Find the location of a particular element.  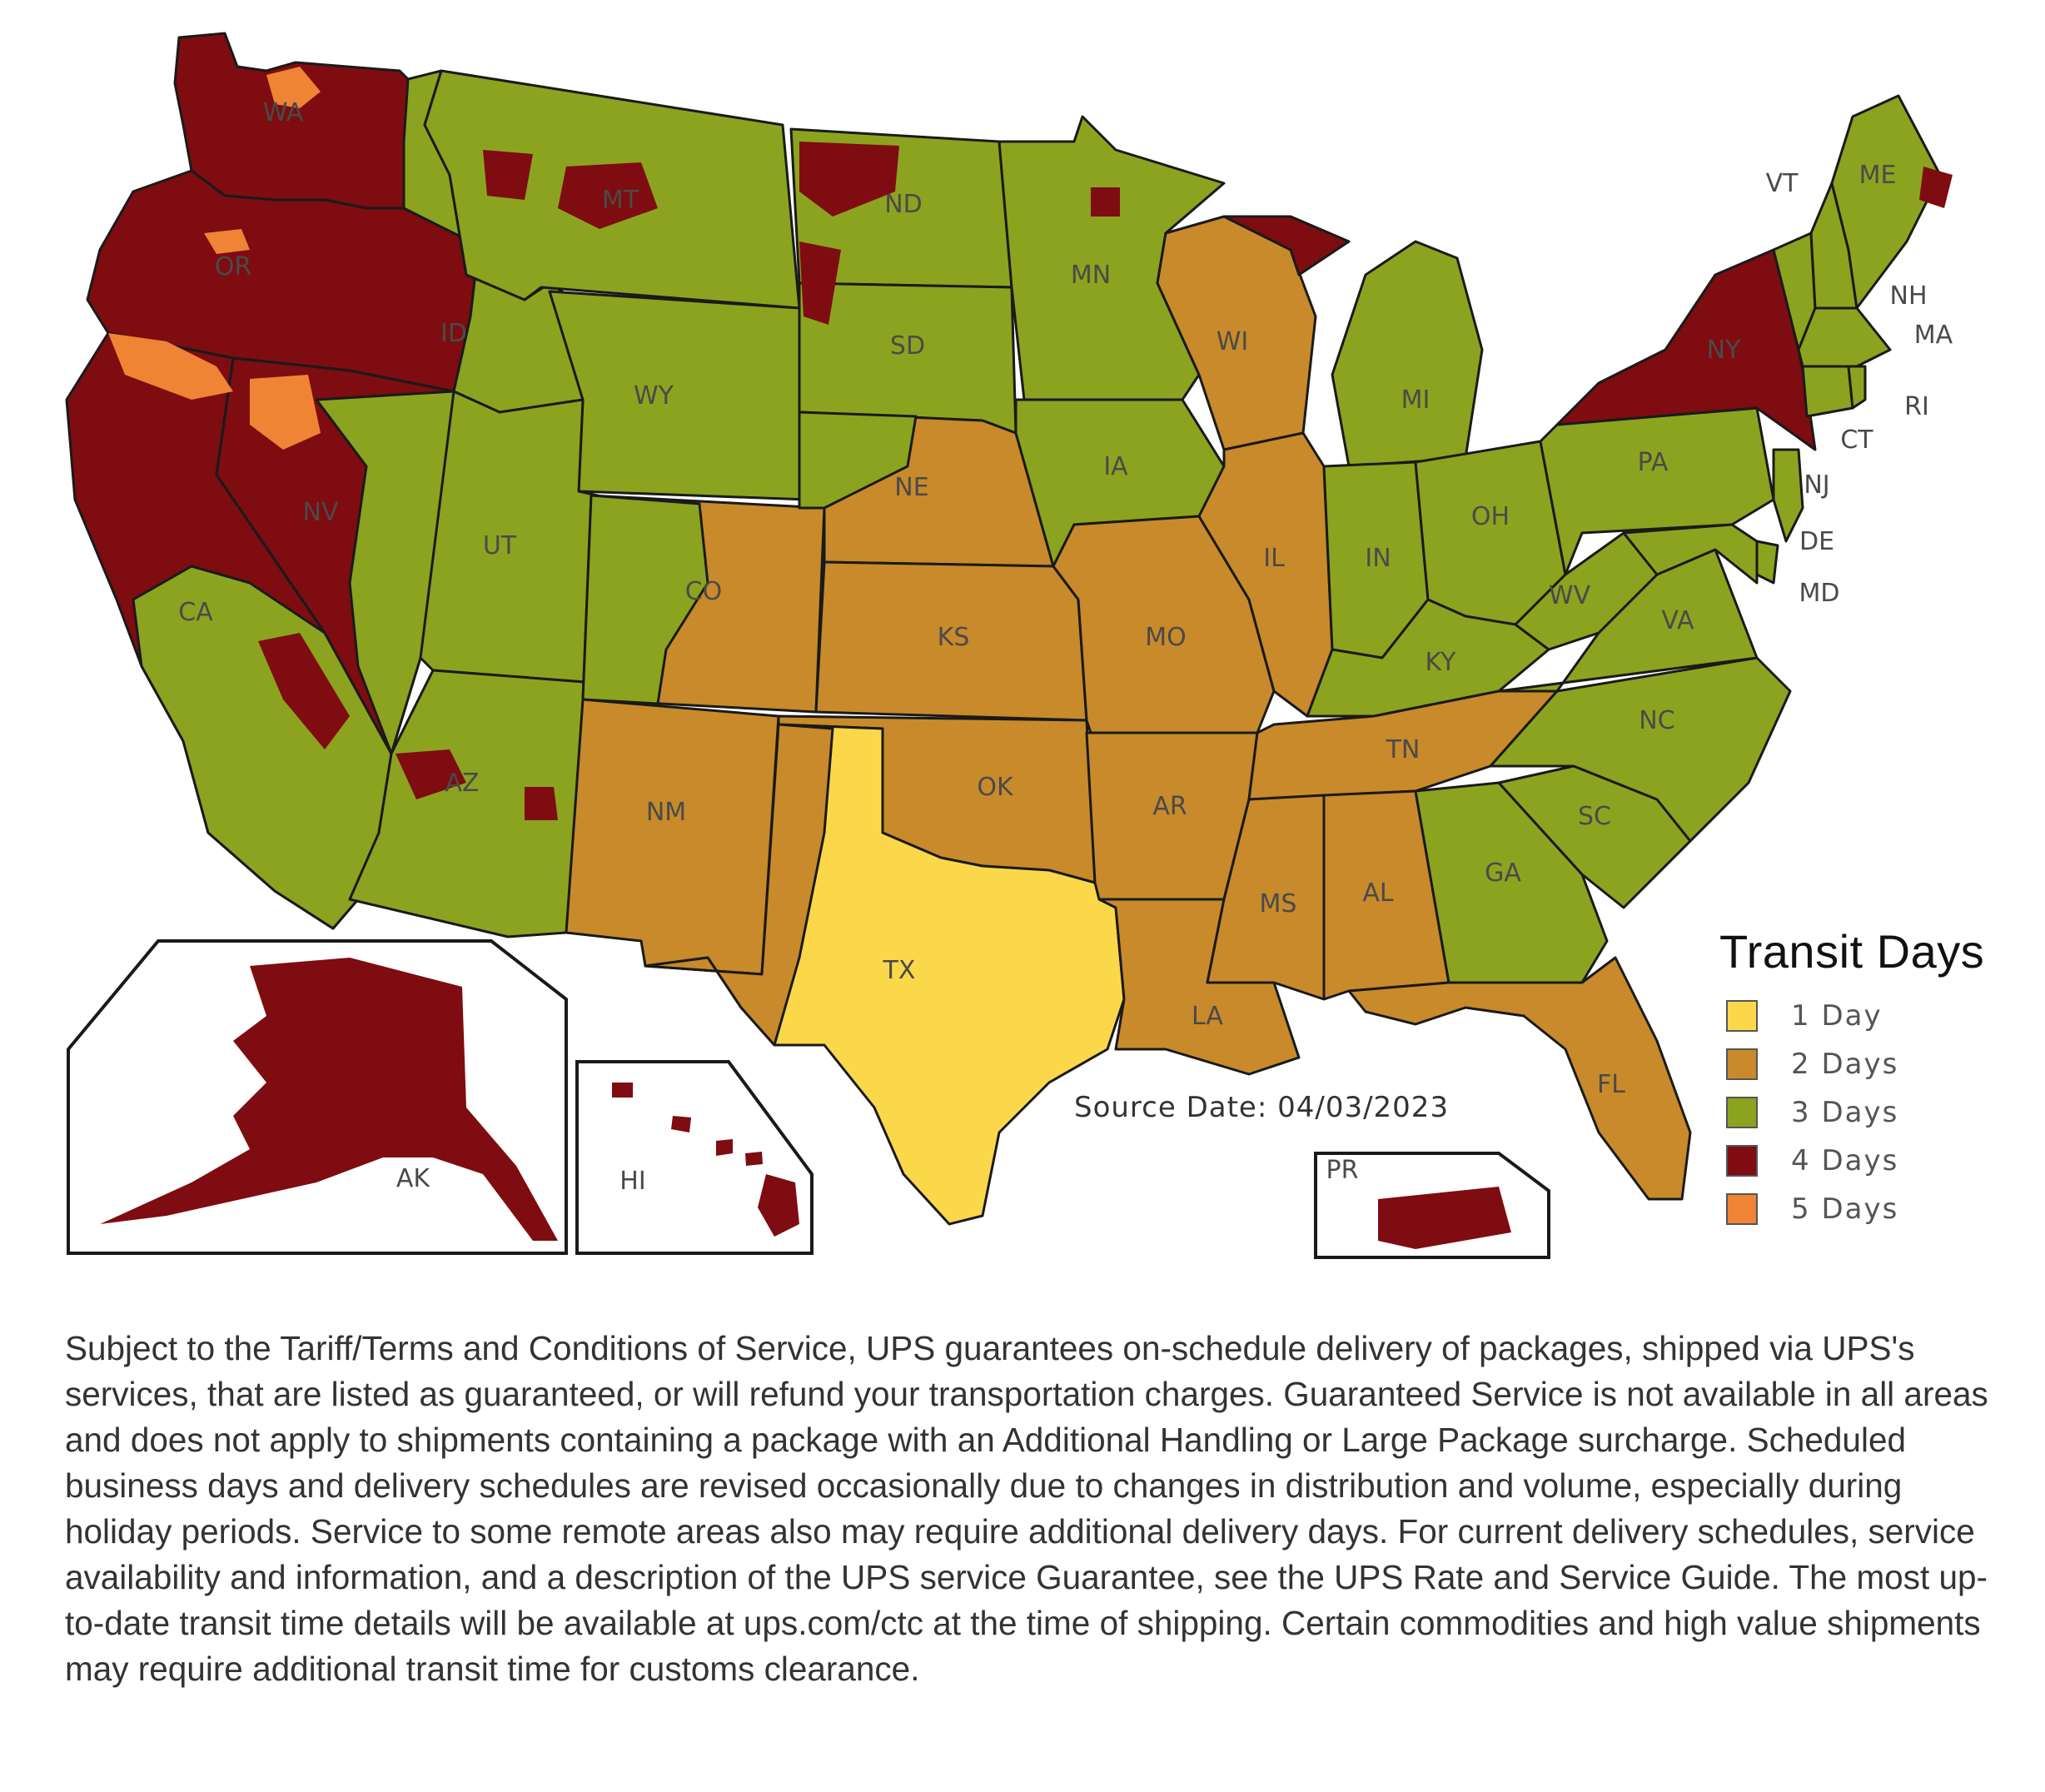

state-wy is located at coordinates (678, 395).